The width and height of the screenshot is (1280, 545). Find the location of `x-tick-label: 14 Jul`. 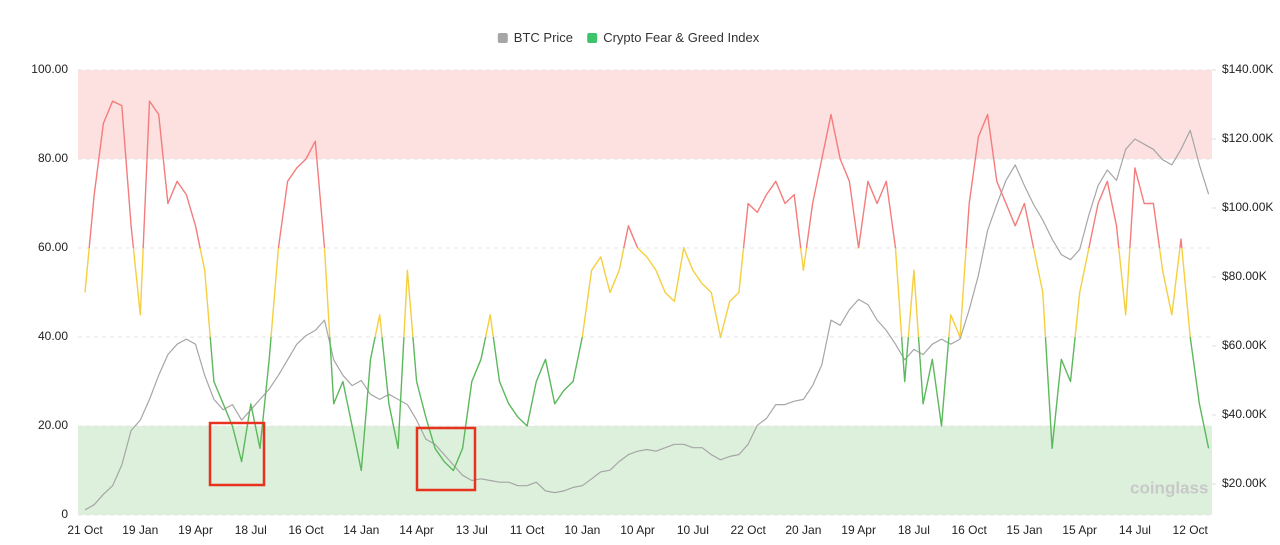

x-tick-label: 14 Jul is located at coordinates (1135, 530).